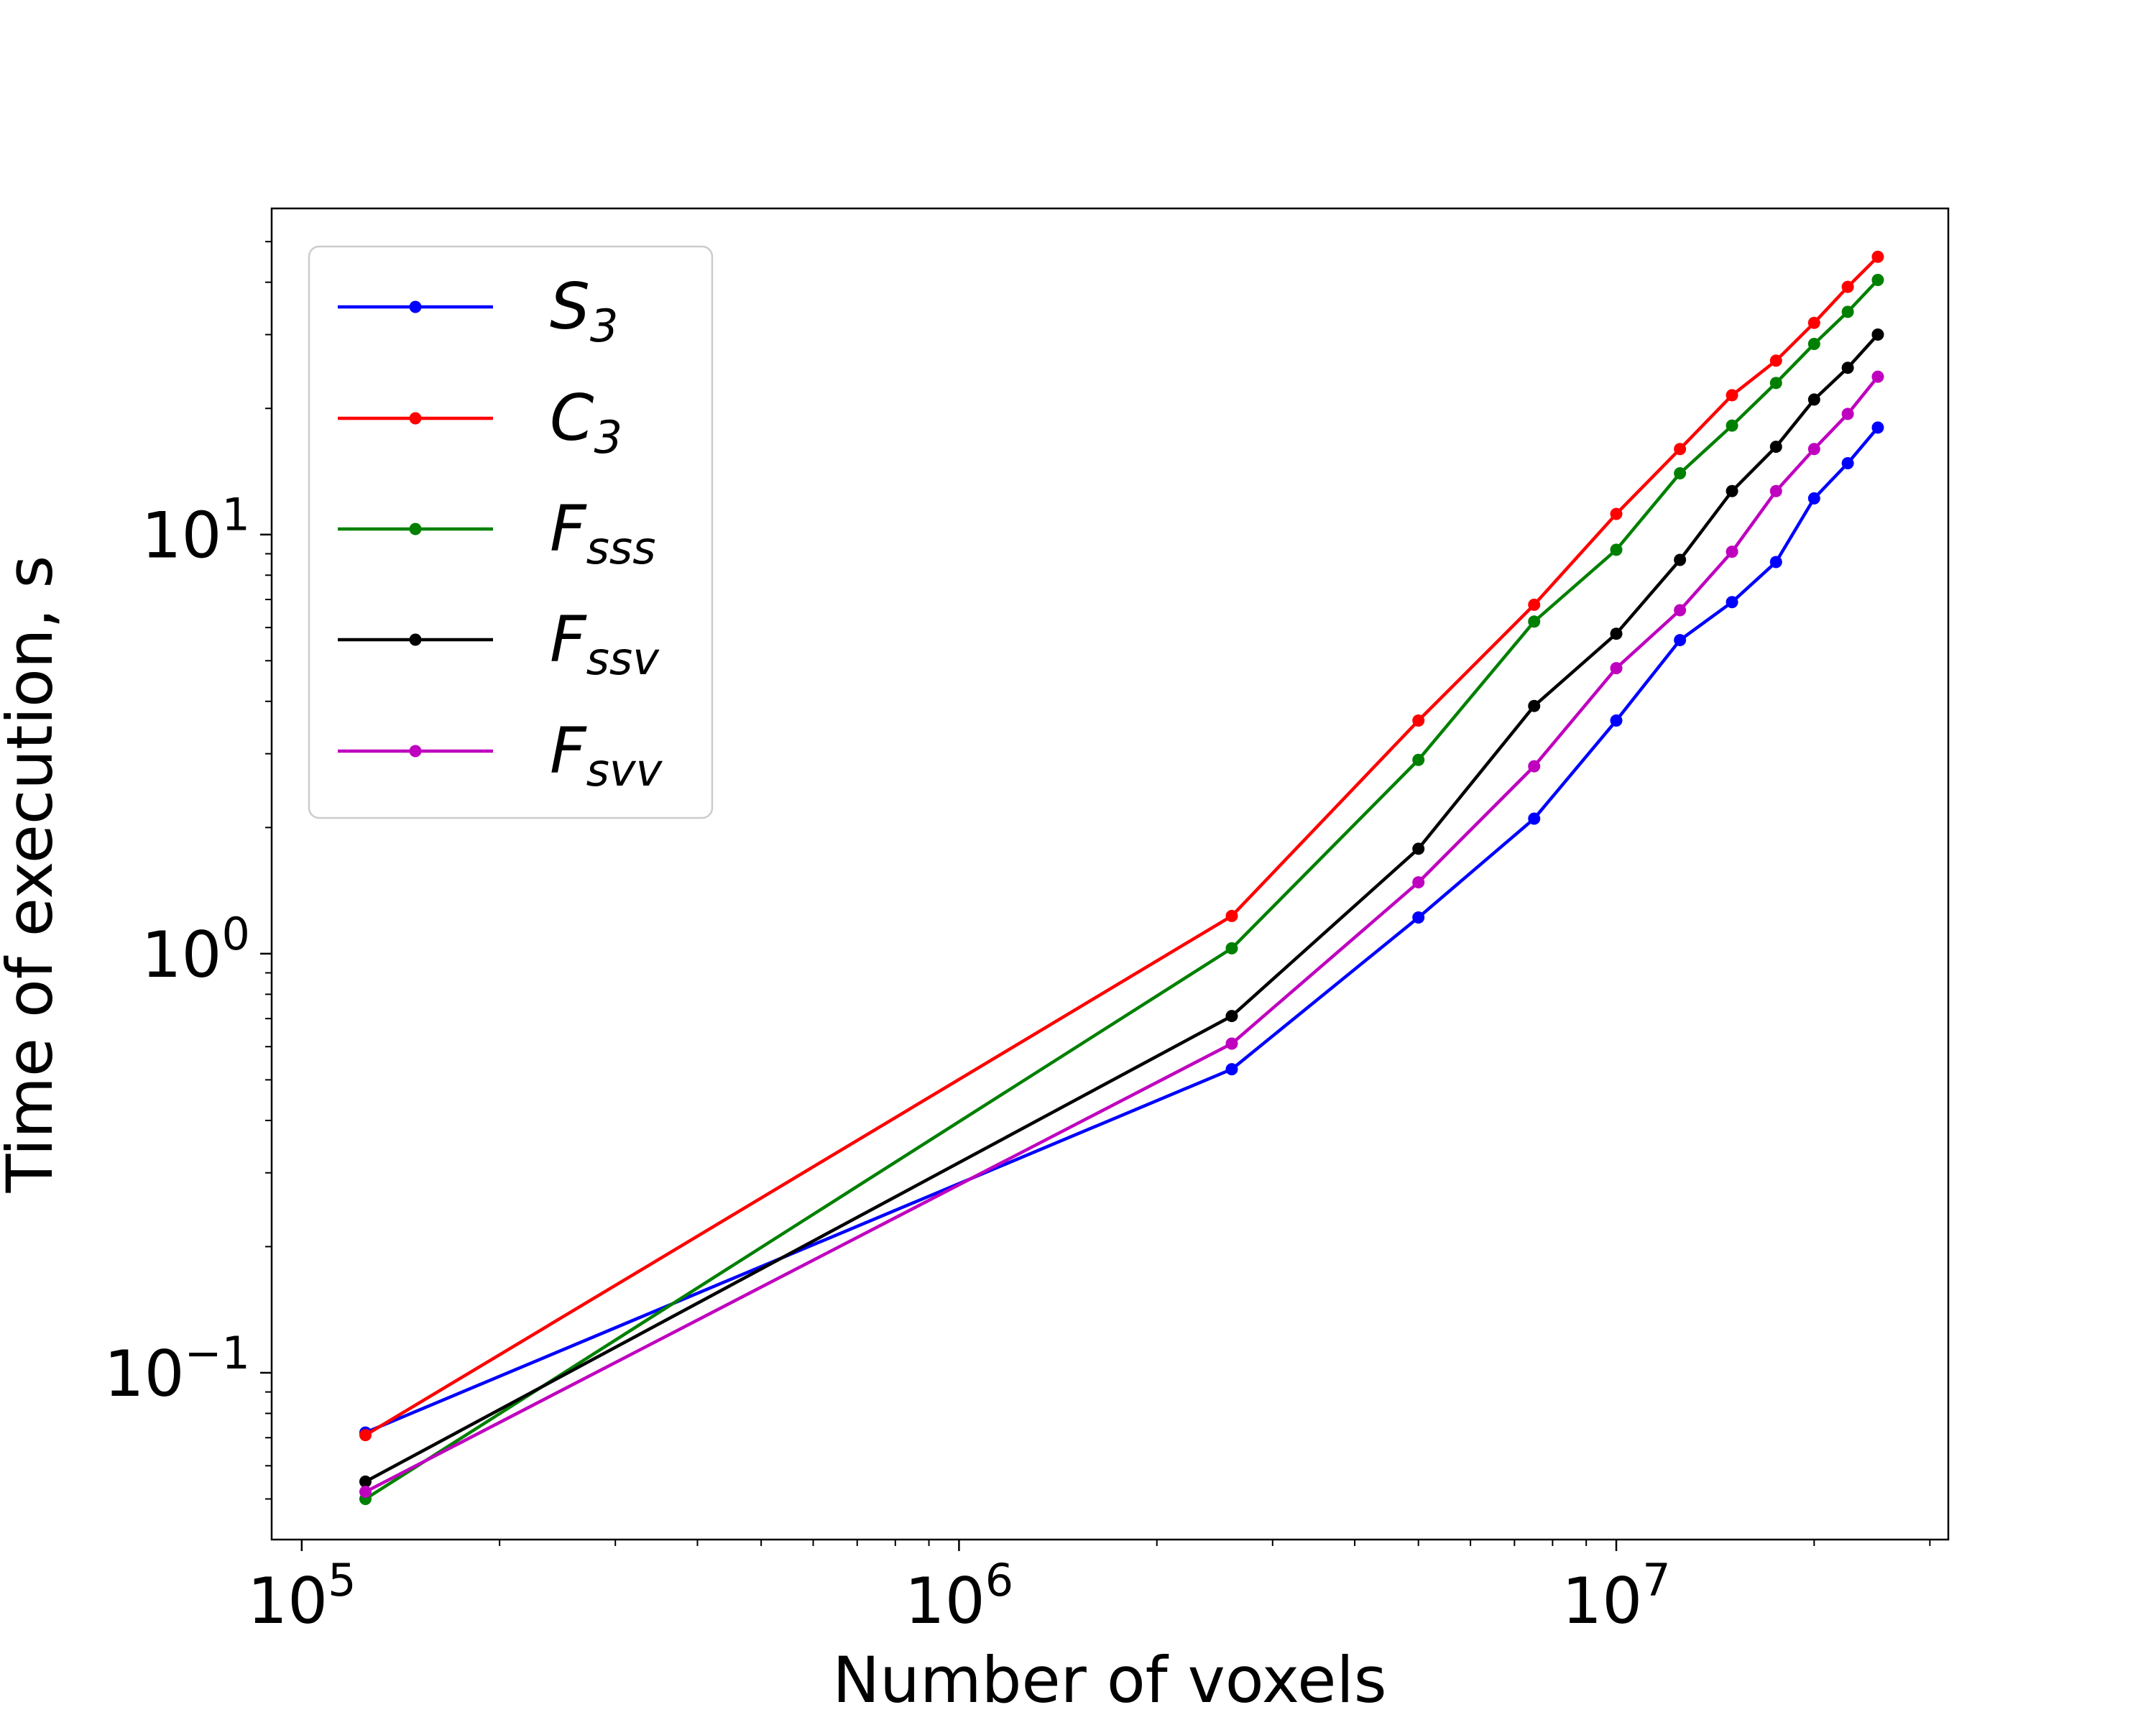  Describe the element at coordinates (342, 1580) in the screenshot. I see `x-tick-exponent: 5` at that location.